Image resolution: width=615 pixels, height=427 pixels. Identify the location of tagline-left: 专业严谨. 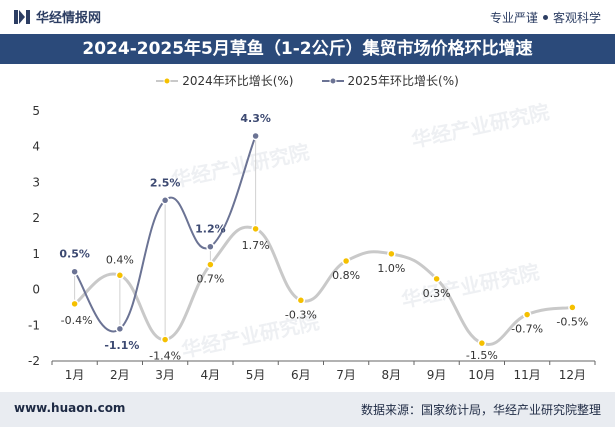
(513, 18).